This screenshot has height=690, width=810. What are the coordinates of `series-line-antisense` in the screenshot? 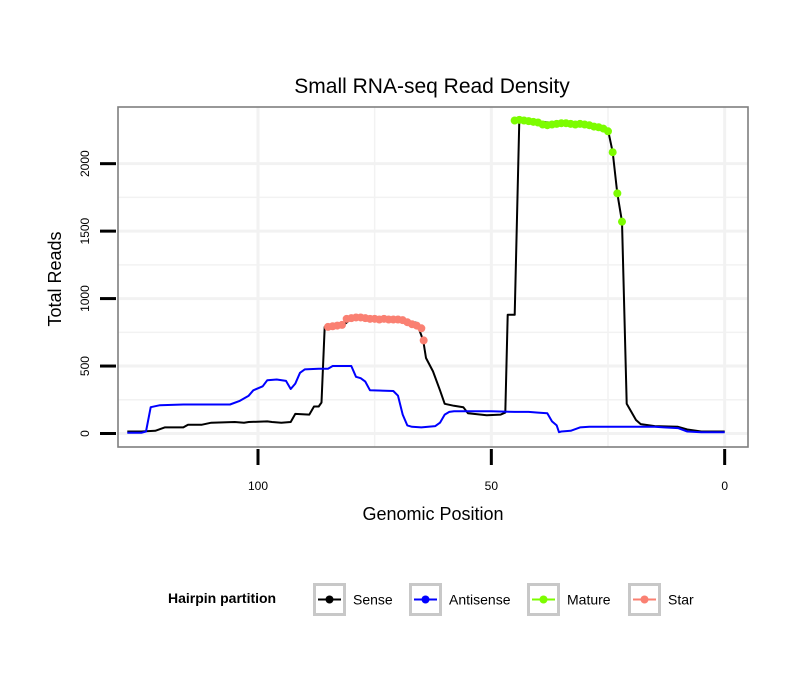 It's located at (426, 399).